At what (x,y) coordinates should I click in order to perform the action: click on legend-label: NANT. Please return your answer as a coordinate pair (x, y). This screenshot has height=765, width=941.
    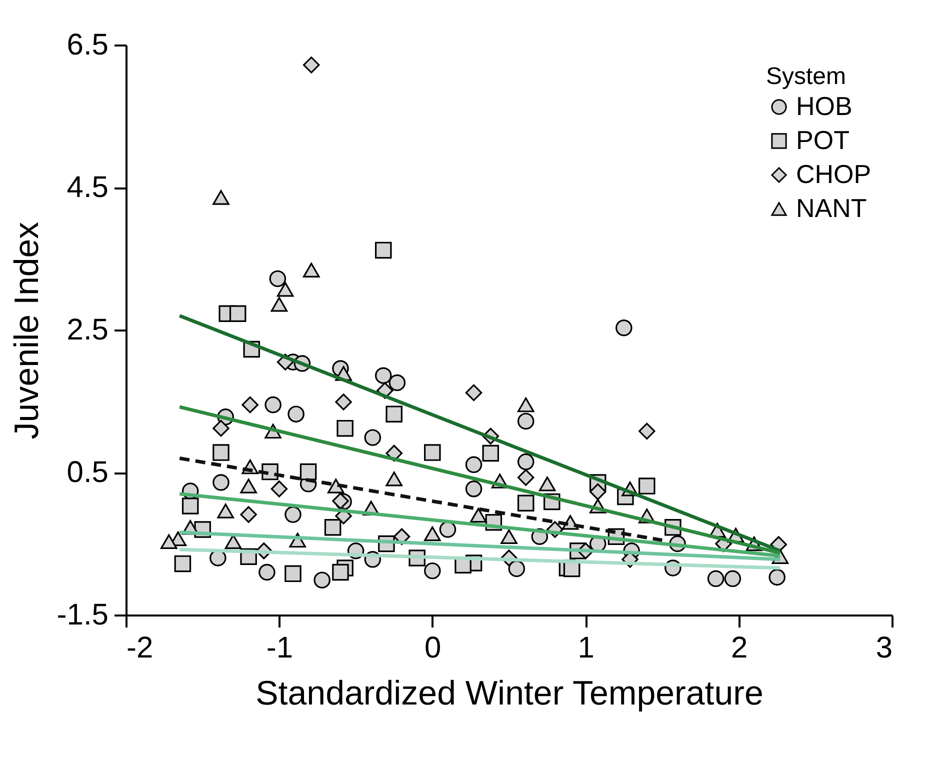
    Looking at the image, I should click on (831, 208).